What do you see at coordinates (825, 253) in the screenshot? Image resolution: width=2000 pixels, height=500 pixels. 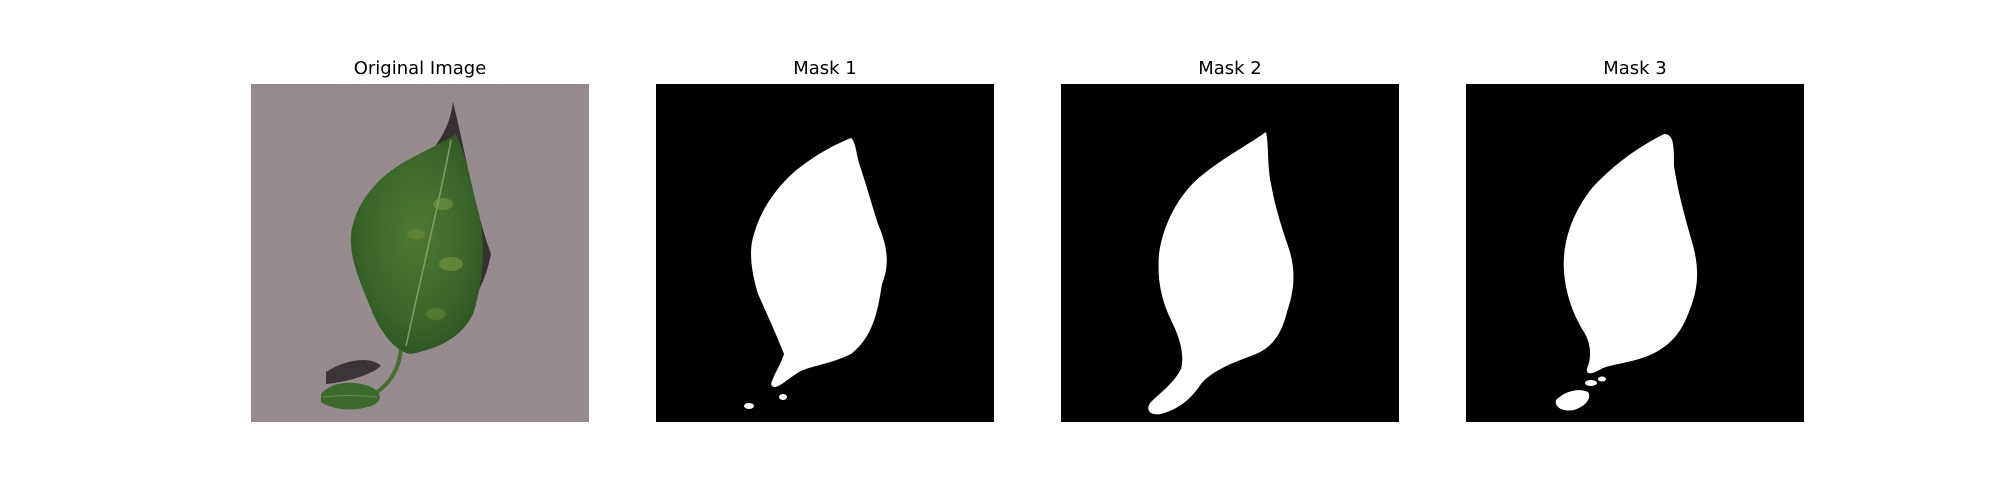 I see `mask-1-image` at bounding box center [825, 253].